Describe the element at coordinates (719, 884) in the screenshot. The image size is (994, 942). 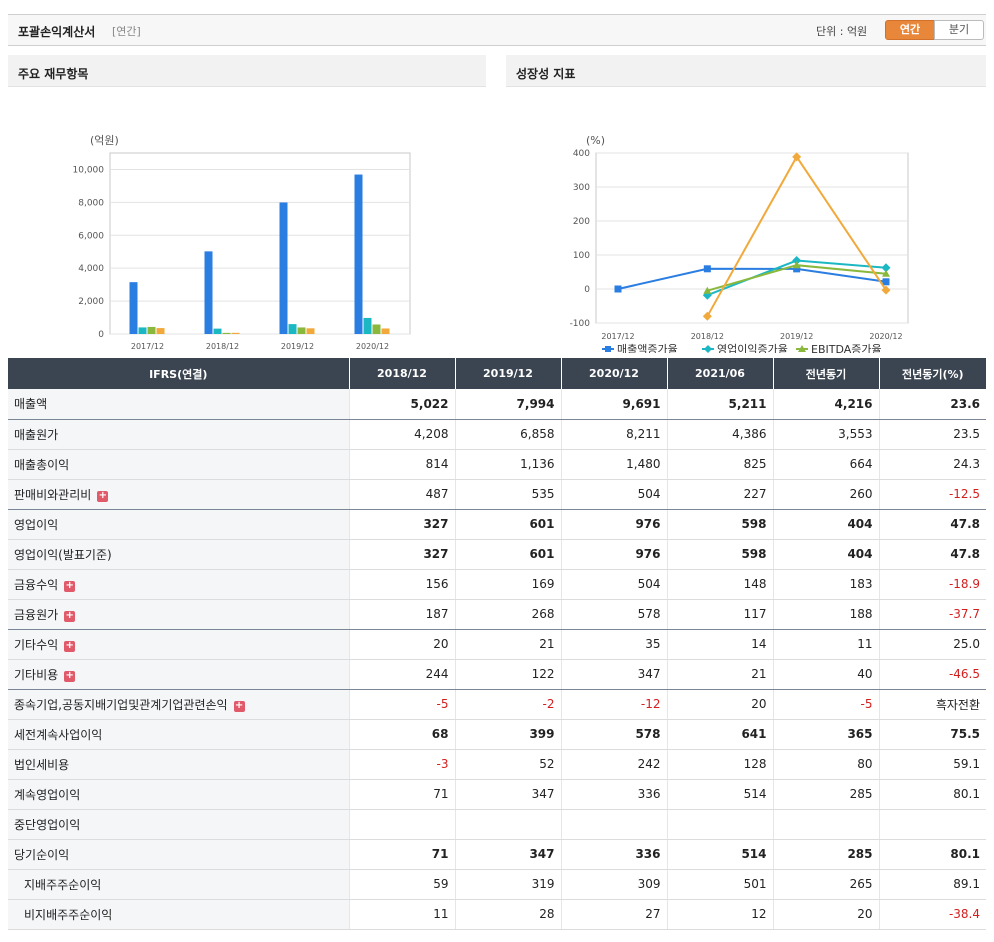
I see `table-cell: 501` at that location.